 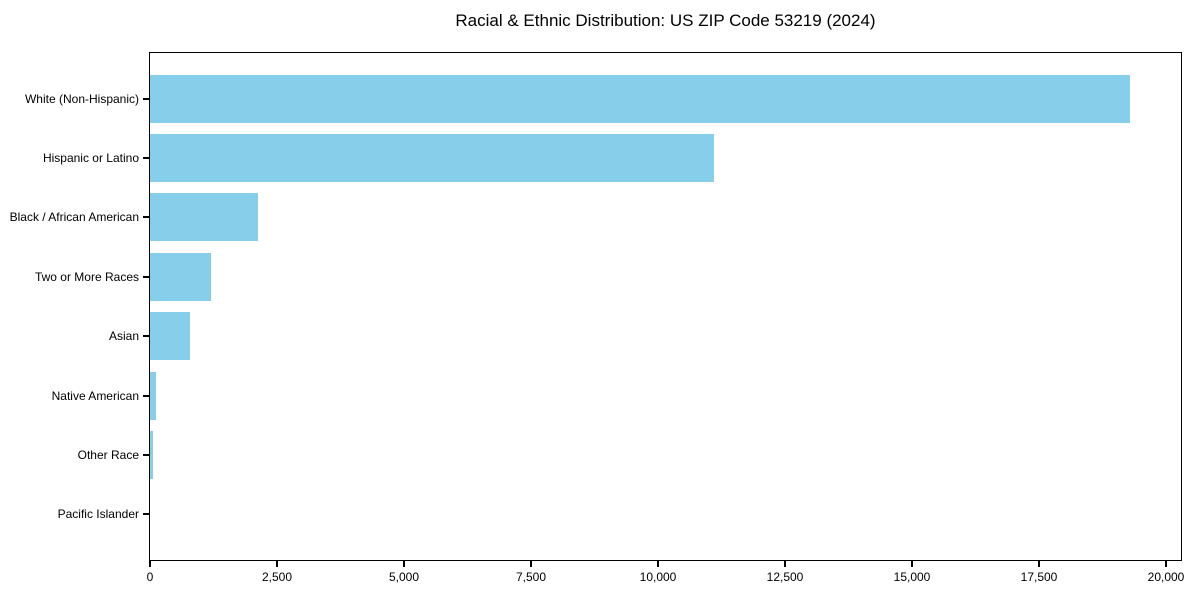 I want to click on y-axis-label: Two or More Races, so click(x=86, y=277).